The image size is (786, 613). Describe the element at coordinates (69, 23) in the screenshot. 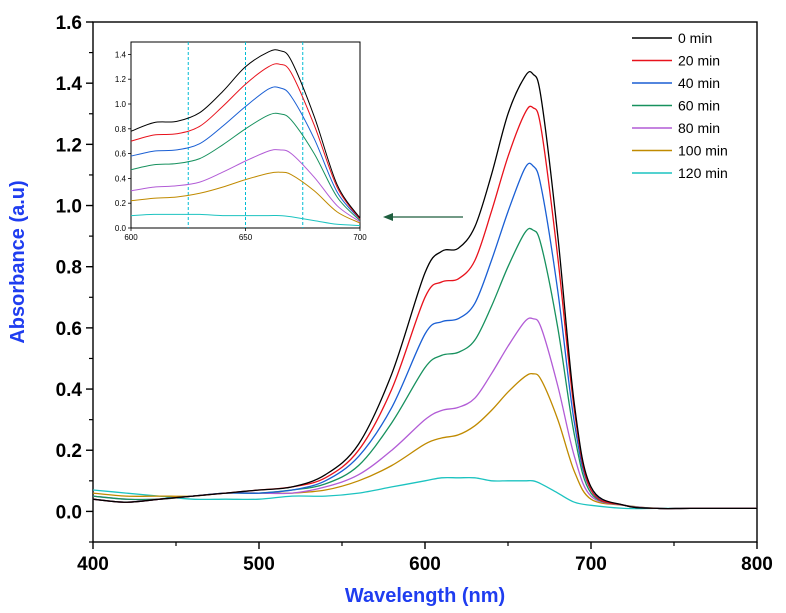

I see `y-tick-label: 1.6` at that location.